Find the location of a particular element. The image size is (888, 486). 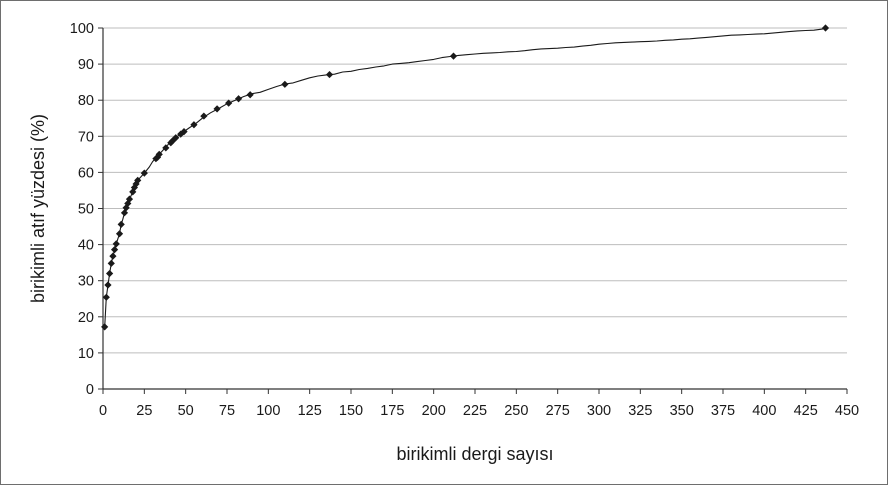

x-tick-label-25: 25 is located at coordinates (144, 411).